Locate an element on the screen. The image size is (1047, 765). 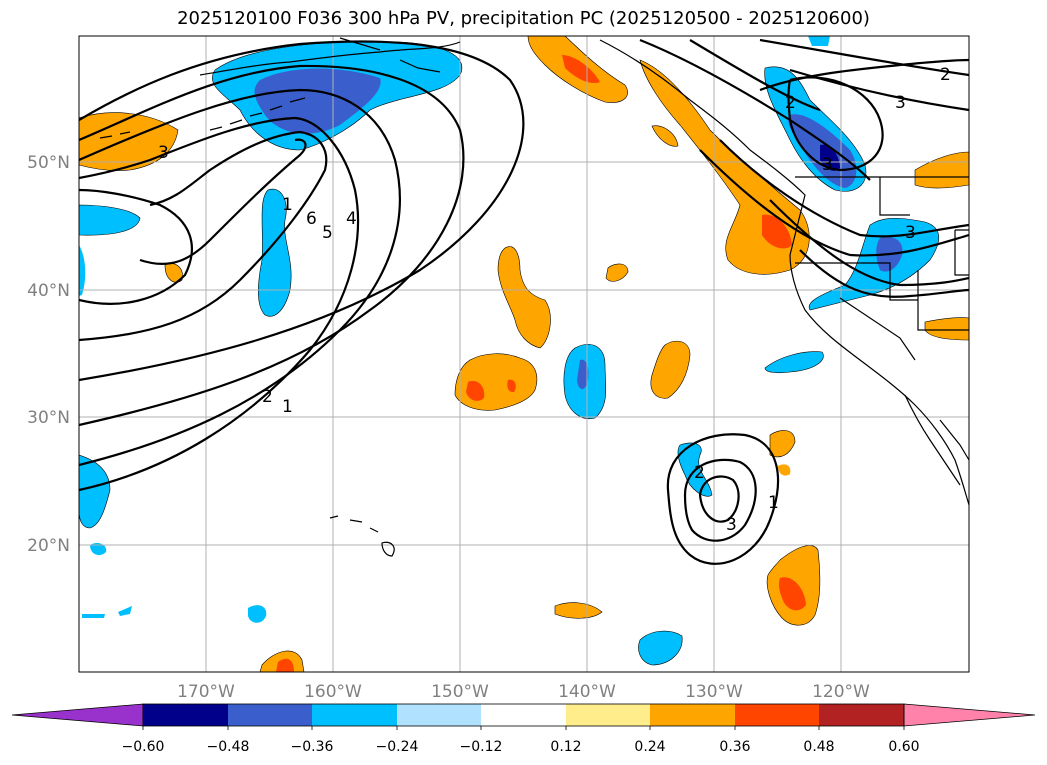
baja is located at coordinates (932, 440).